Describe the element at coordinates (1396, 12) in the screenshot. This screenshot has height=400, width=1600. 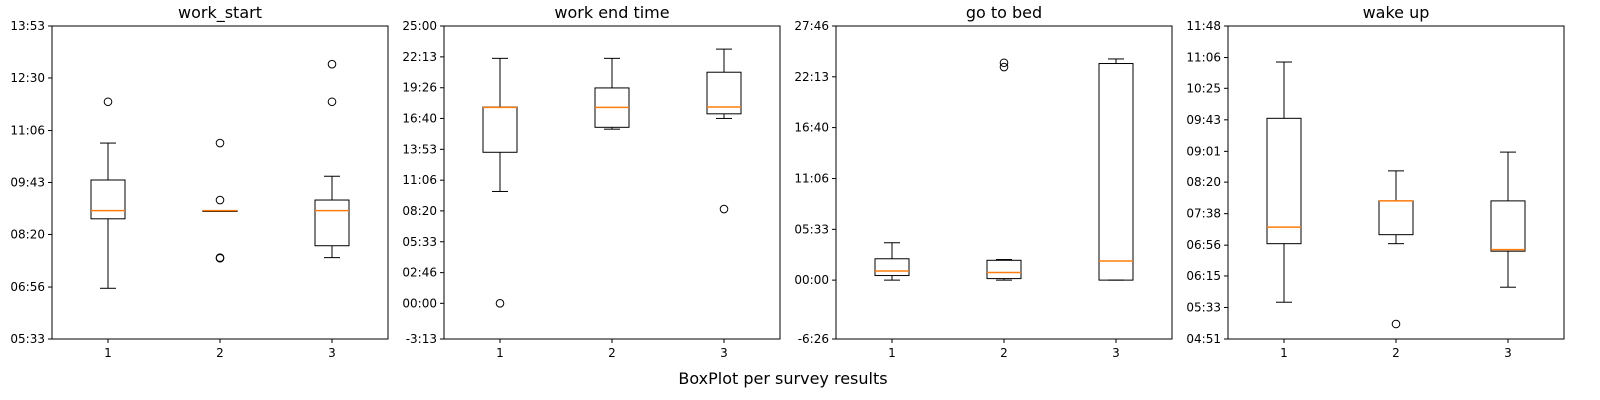
I see `subplot-title: wake up` at that location.